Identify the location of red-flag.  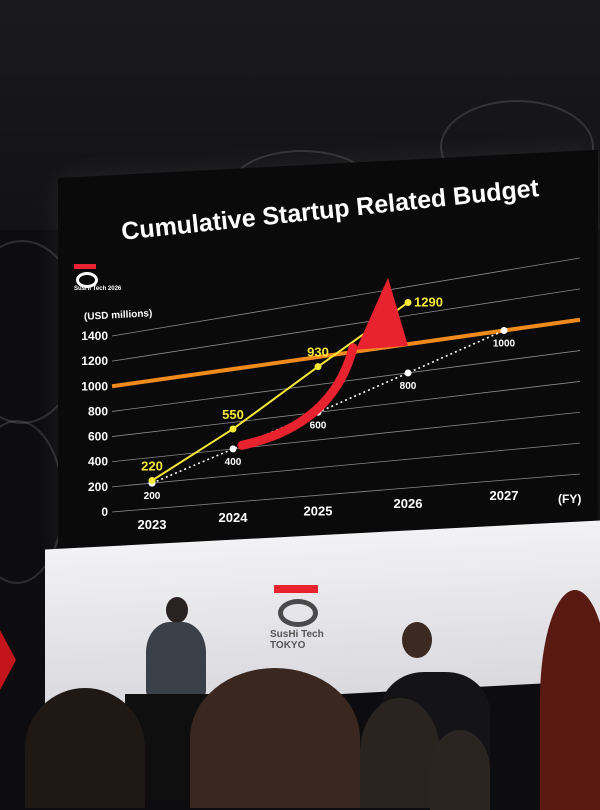
(8, 660).